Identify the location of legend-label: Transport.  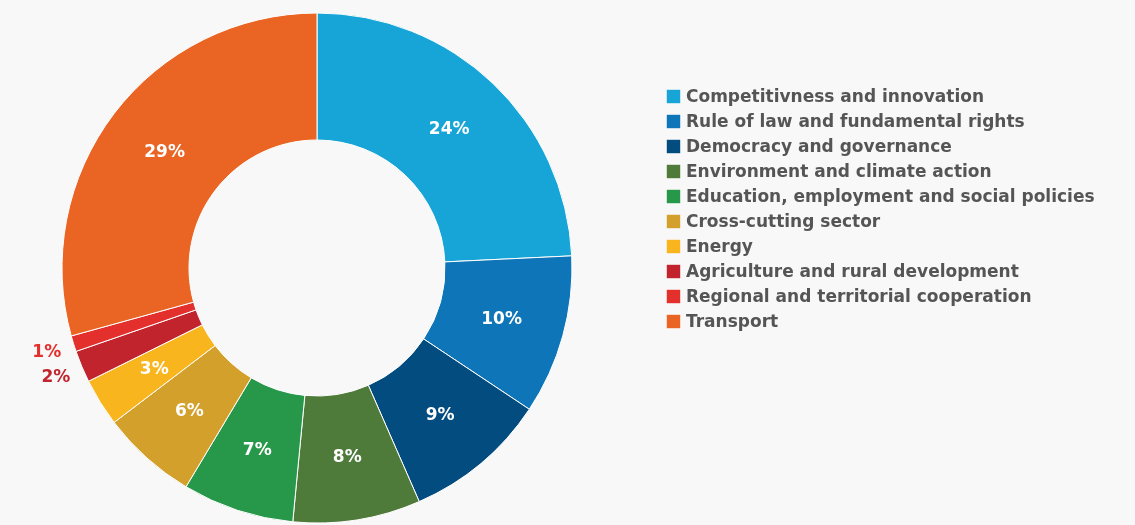
(732, 320).